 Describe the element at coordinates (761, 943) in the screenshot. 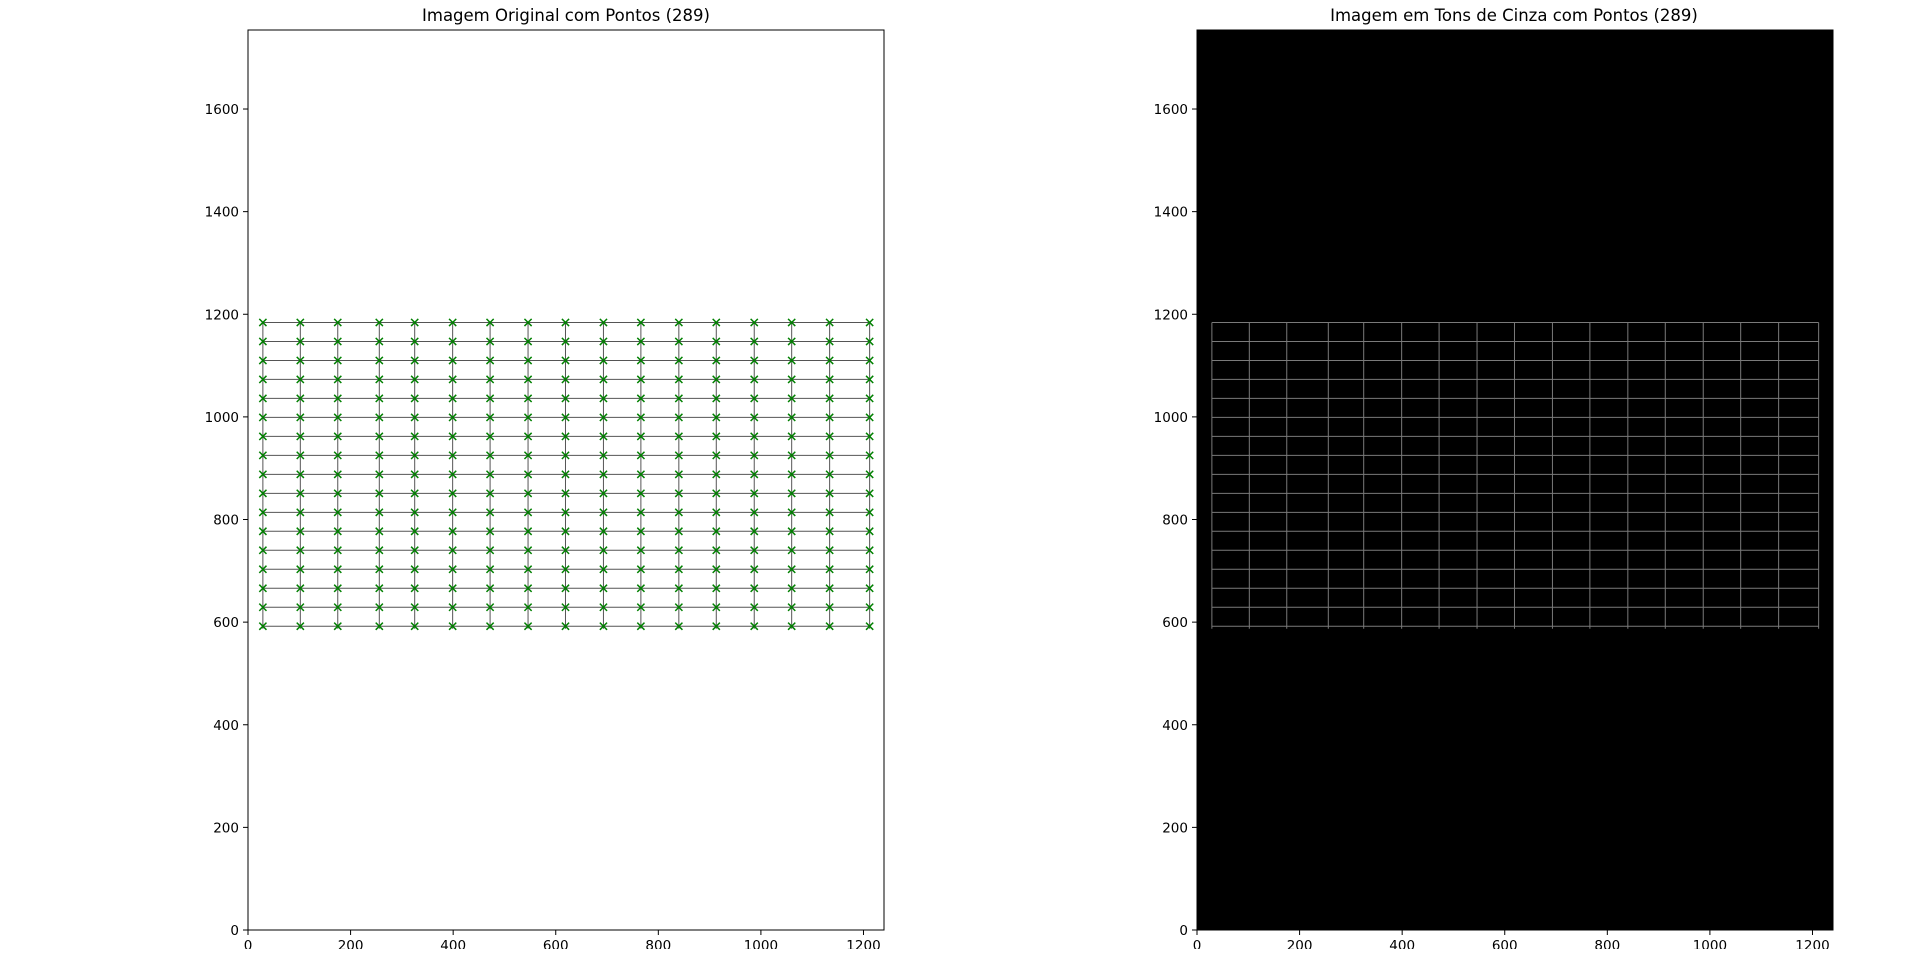

I see `x-tick-label: 1000` at that location.